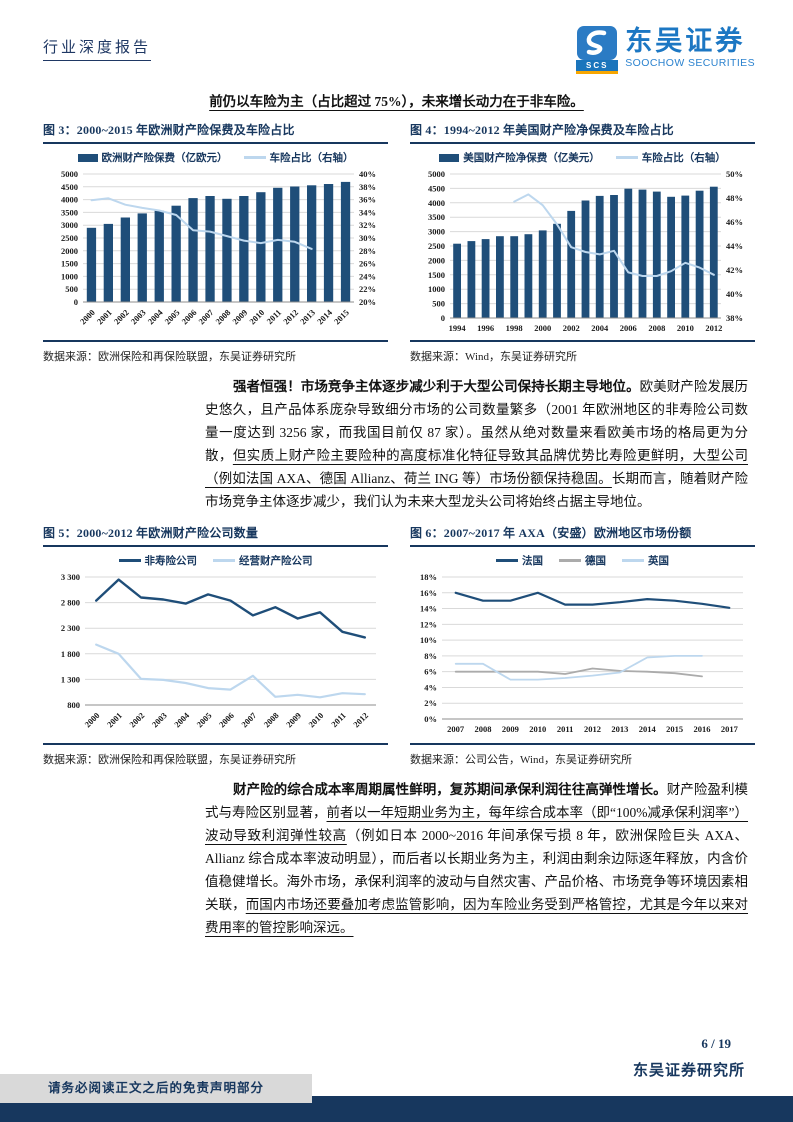 This screenshot has height=1122, width=793. Describe the element at coordinates (551, 533) in the screenshot. I see `figure-6-title: 图 6：2007~2017 年 AXA（安盛）欧洲地区市场份额` at that location.